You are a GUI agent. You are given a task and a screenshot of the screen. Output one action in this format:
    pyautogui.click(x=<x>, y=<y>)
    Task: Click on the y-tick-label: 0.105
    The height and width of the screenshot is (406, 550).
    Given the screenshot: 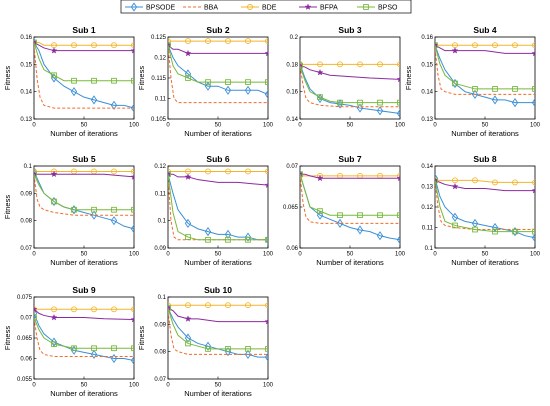 What is the action you would take?
    pyautogui.click(x=159, y=120)
    